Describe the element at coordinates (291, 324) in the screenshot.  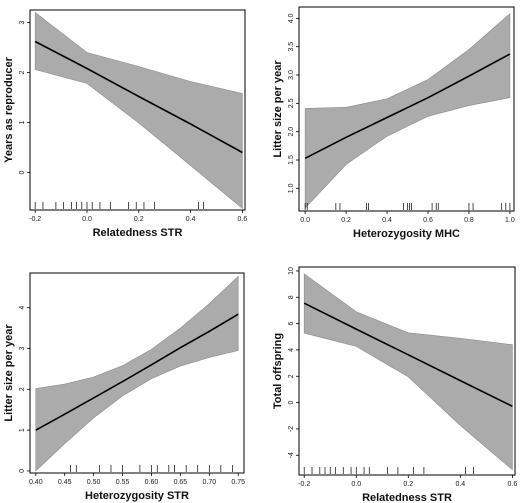
I see `y-tick-label: 6` at that location.